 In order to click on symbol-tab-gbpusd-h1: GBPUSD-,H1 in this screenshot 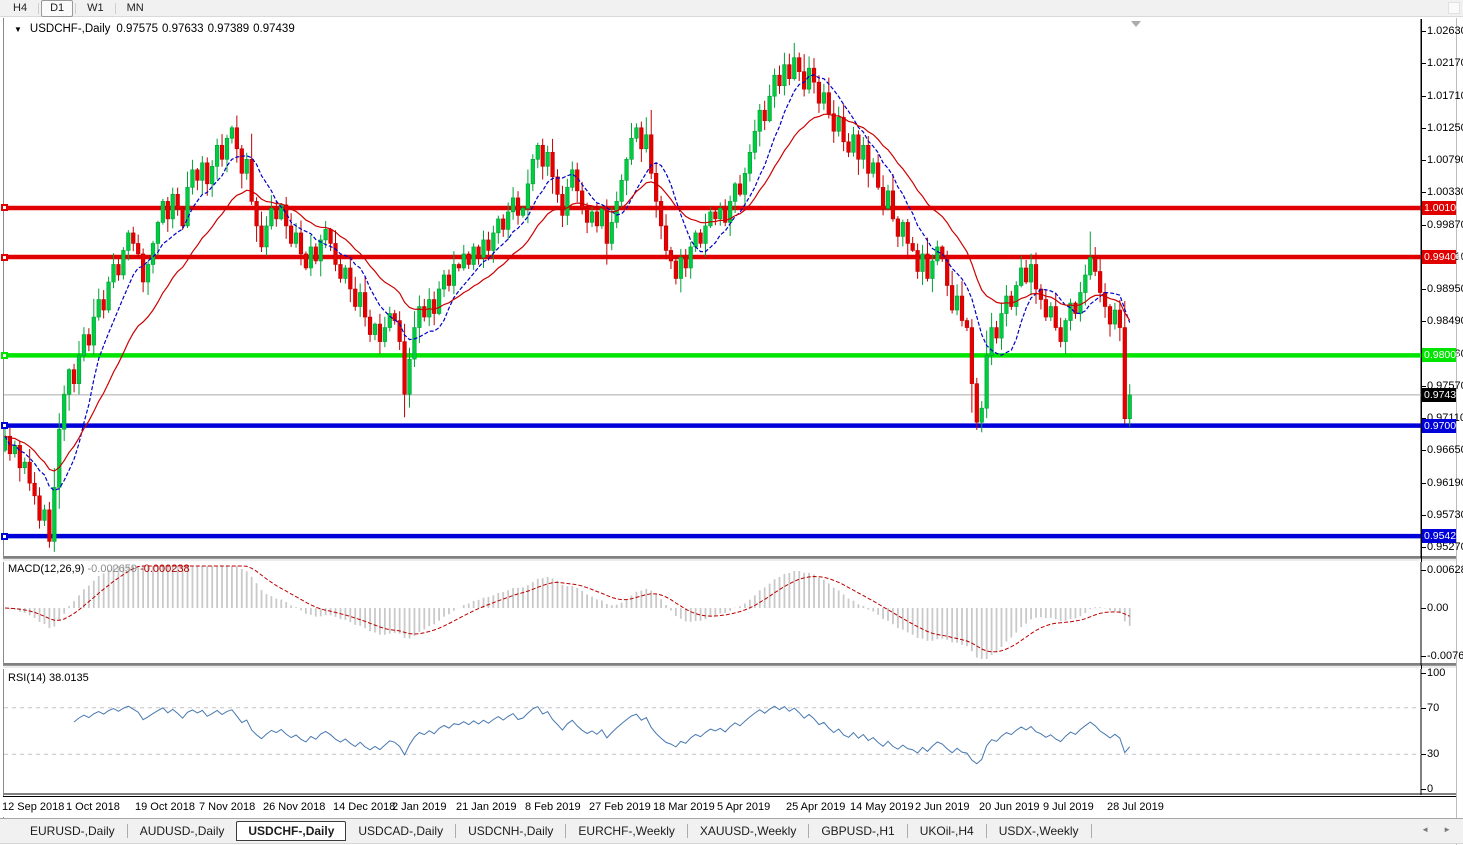, I will do `click(858, 831)`.